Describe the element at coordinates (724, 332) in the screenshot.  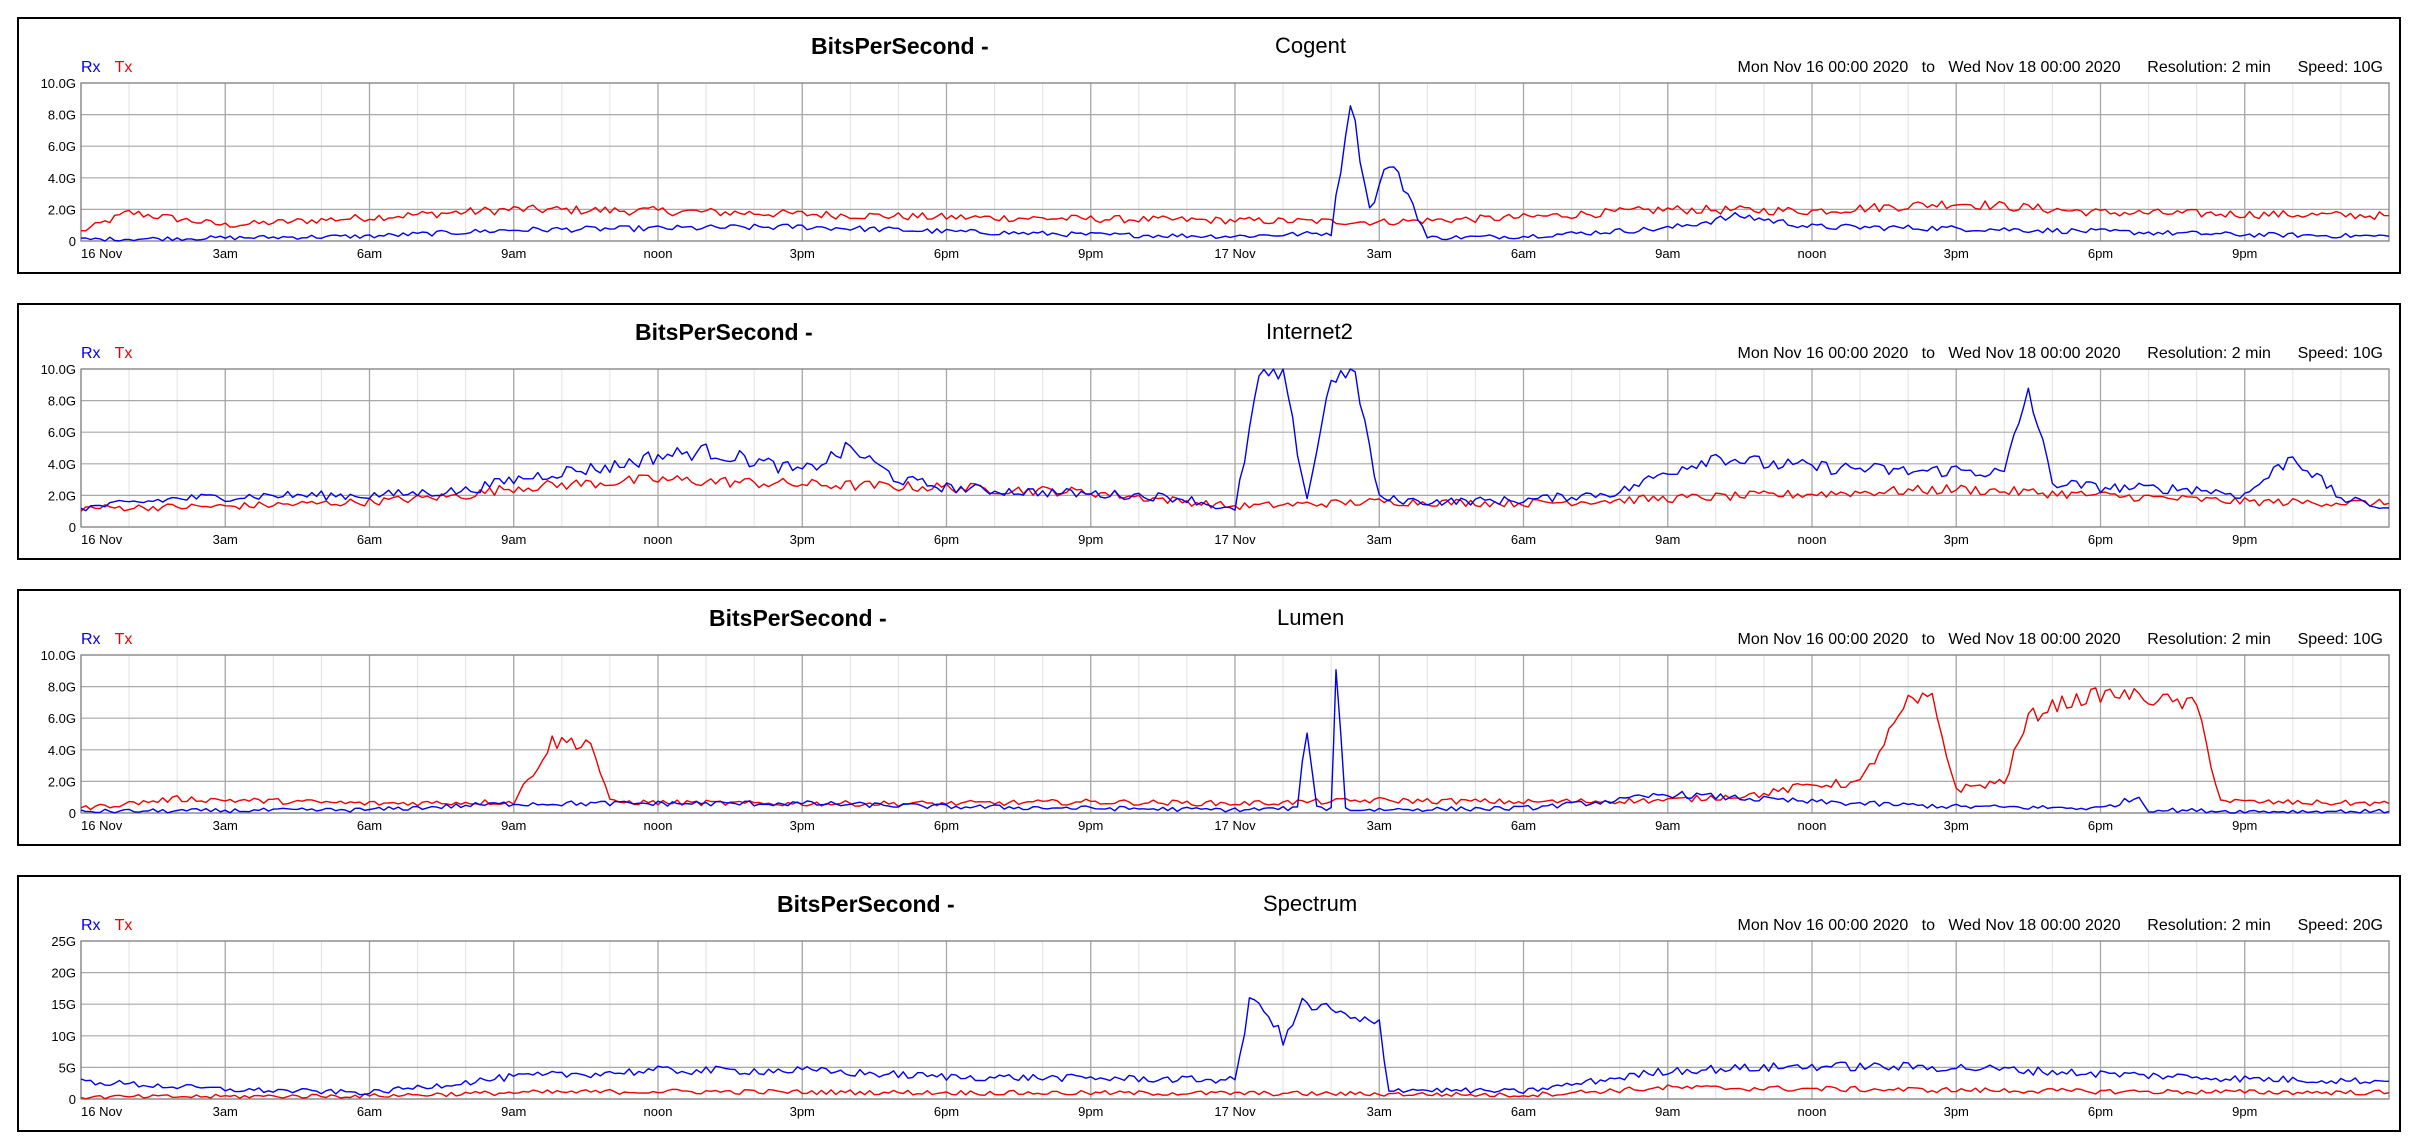
I see `metric-title: BitsPerSecond -` at that location.